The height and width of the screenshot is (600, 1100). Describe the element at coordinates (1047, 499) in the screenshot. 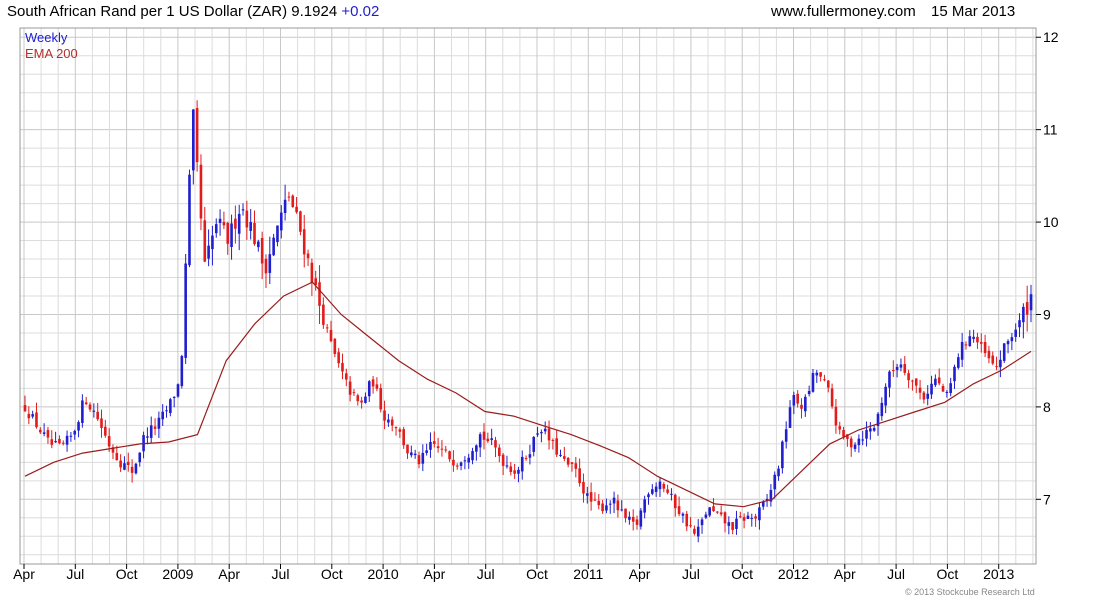

I see `y-tick-label: 7` at that location.